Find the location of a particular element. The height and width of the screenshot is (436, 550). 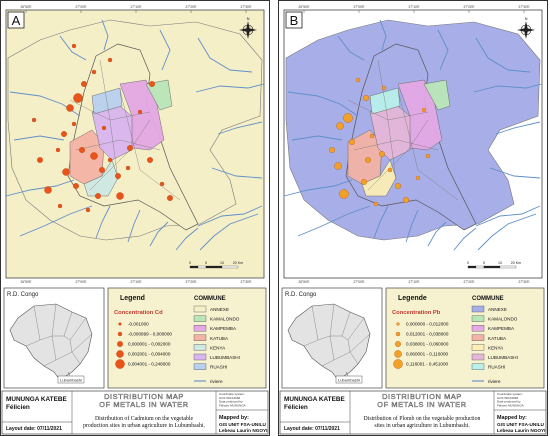

footer-mapped-by: Mapped by: is located at coordinates (512, 418).